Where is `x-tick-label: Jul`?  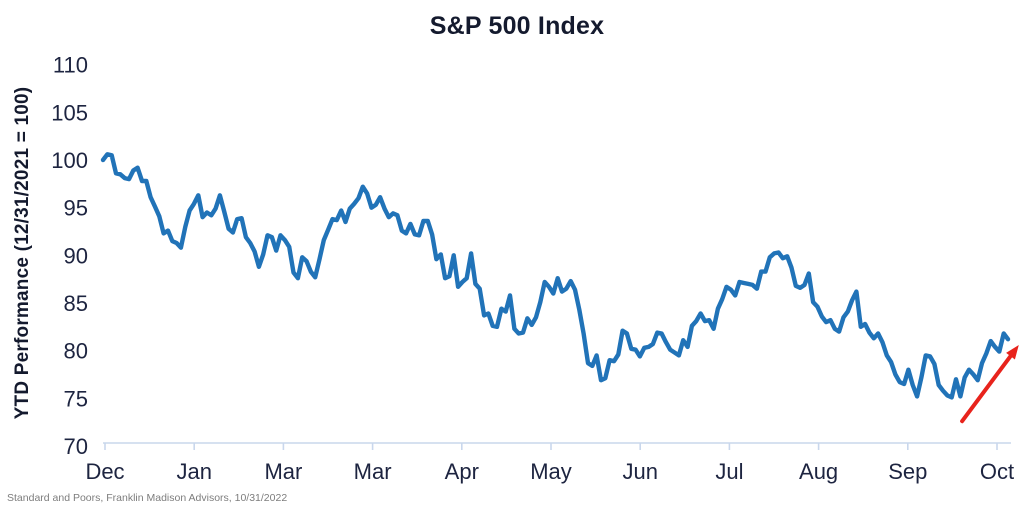
x-tick-label: Jul is located at coordinates (729, 471).